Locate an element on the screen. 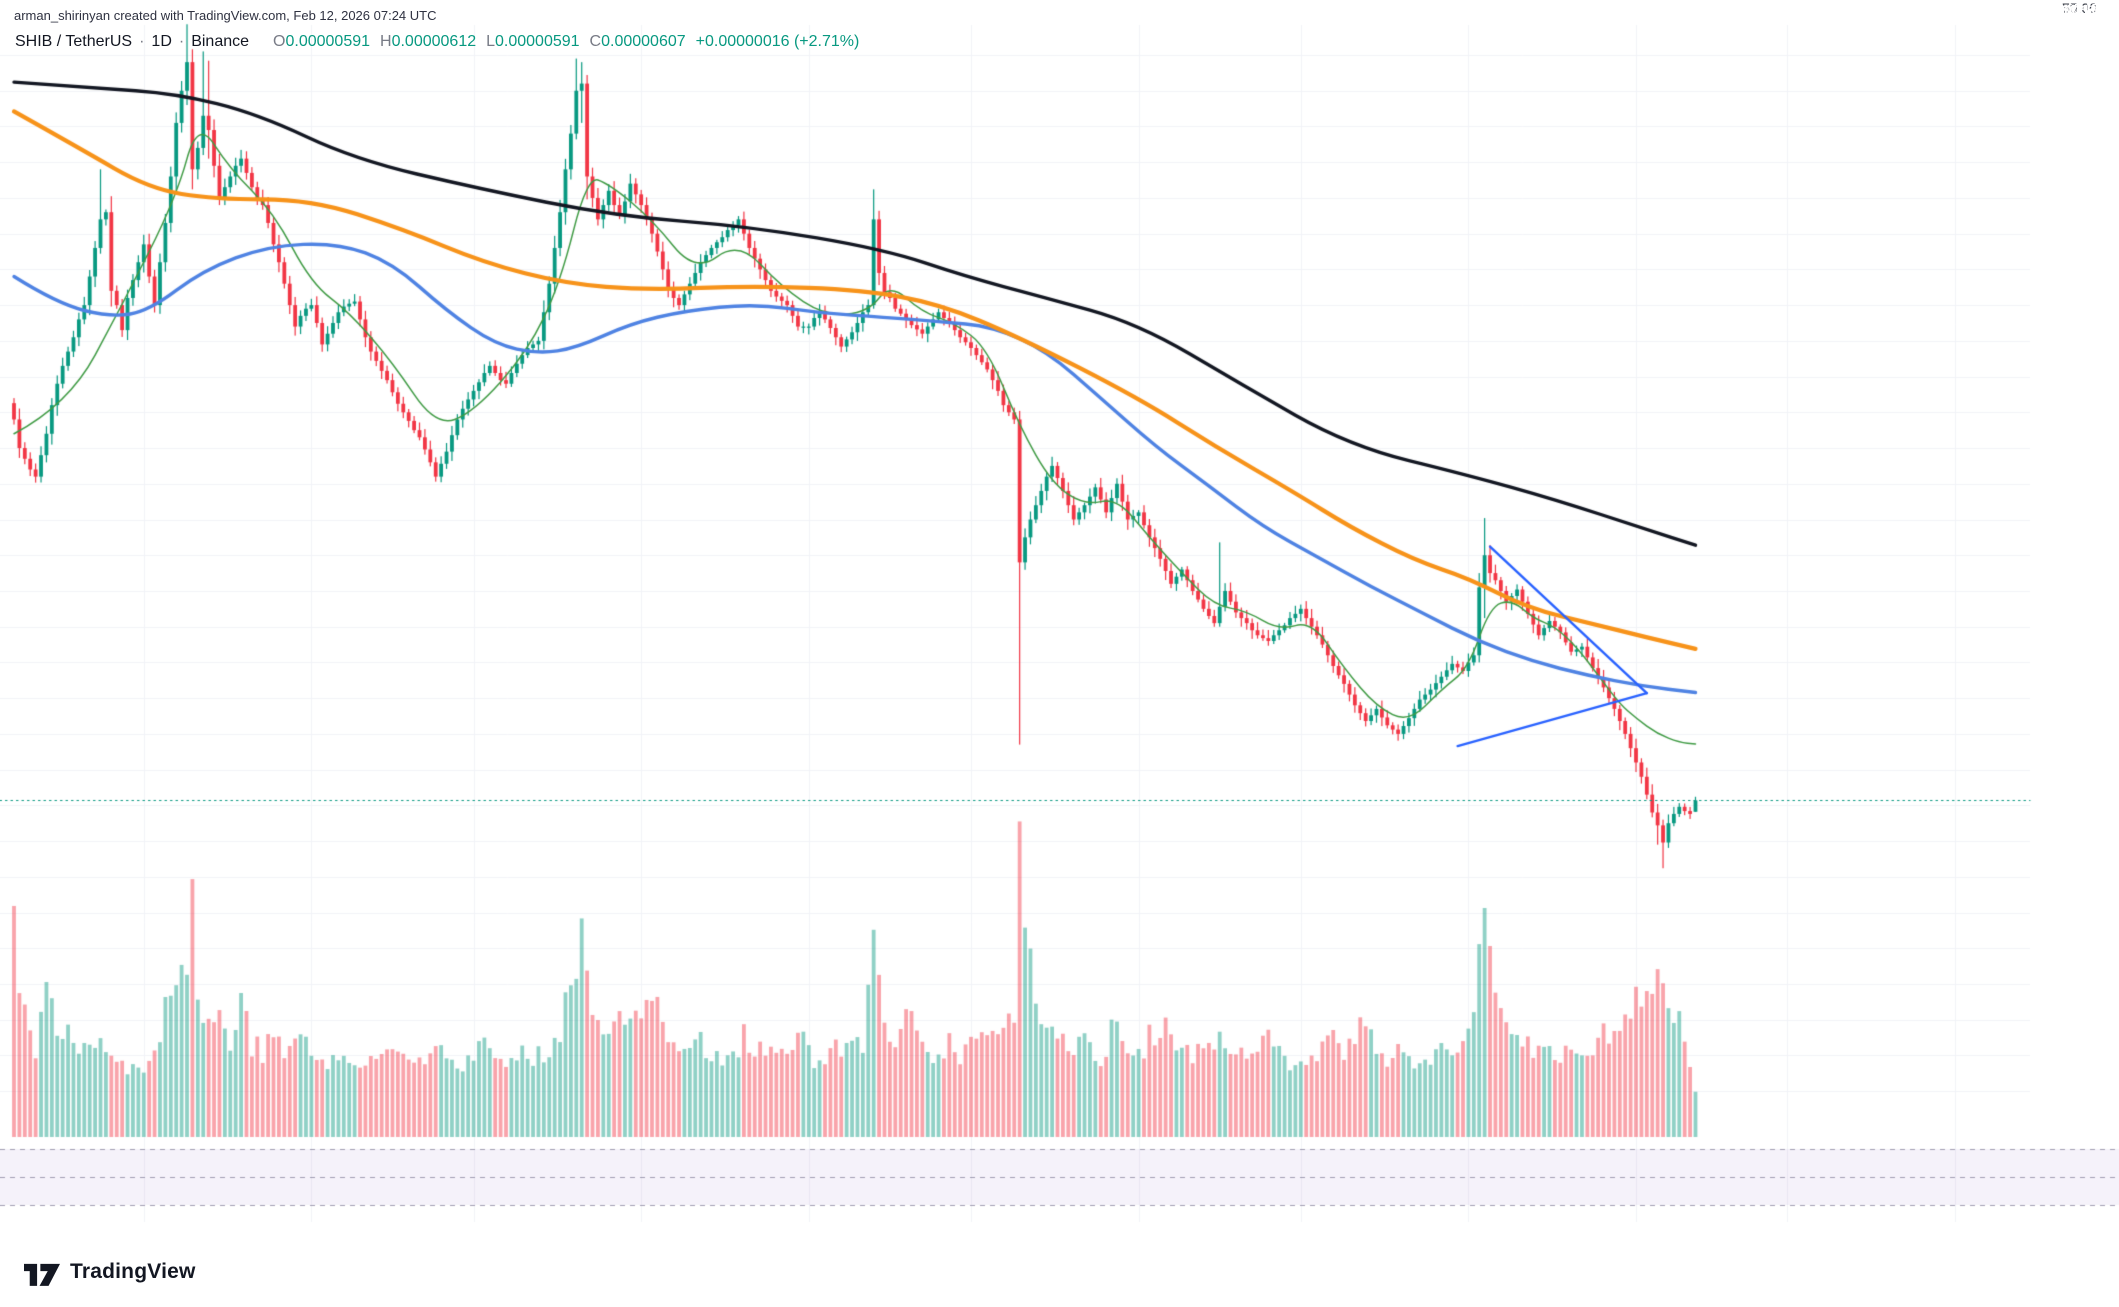  rsi-ma-badge: 33.51 is located at coordinates (2060, 10).